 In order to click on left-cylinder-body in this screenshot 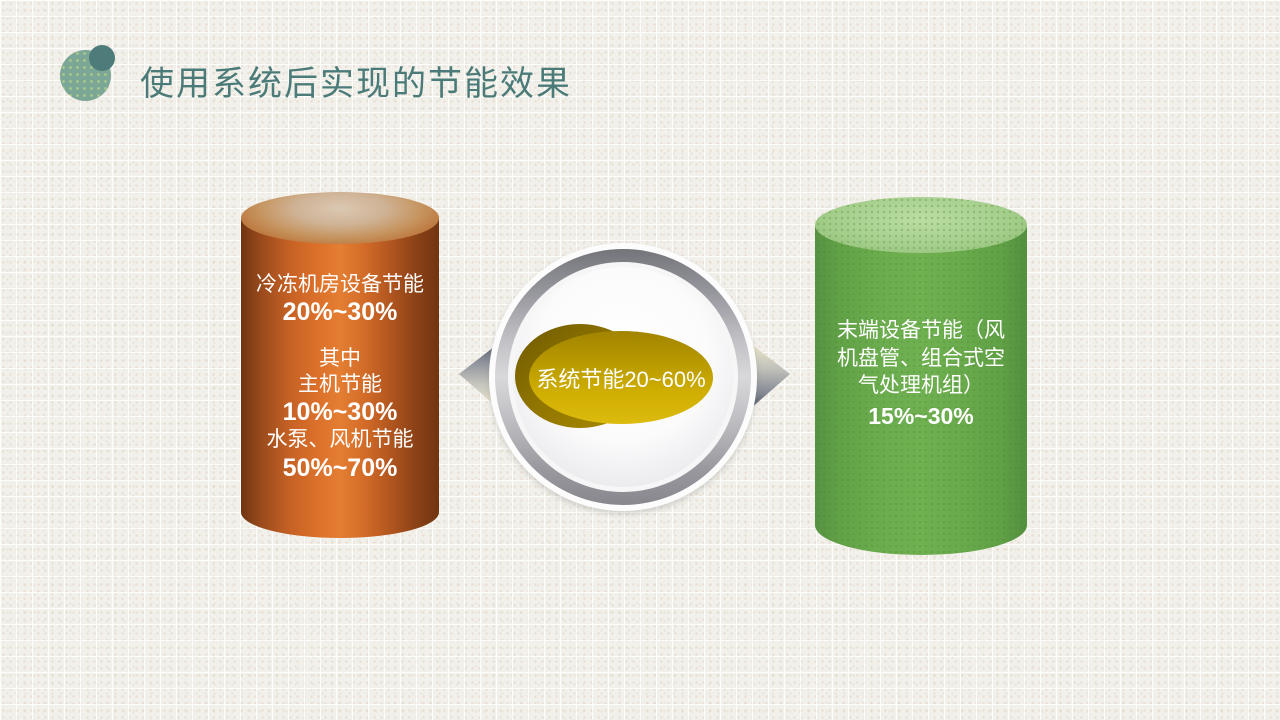, I will do `click(340, 378)`.